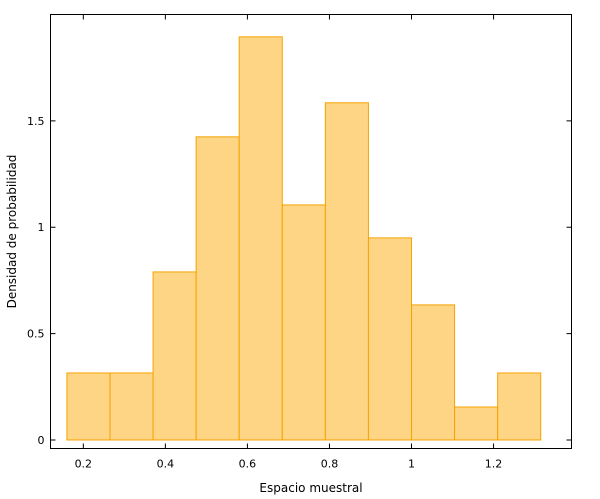 Image resolution: width=600 pixels, height=499 pixels. What do you see at coordinates (310, 488) in the screenshot?
I see `x-axis-label: Espacio muestral` at bounding box center [310, 488].